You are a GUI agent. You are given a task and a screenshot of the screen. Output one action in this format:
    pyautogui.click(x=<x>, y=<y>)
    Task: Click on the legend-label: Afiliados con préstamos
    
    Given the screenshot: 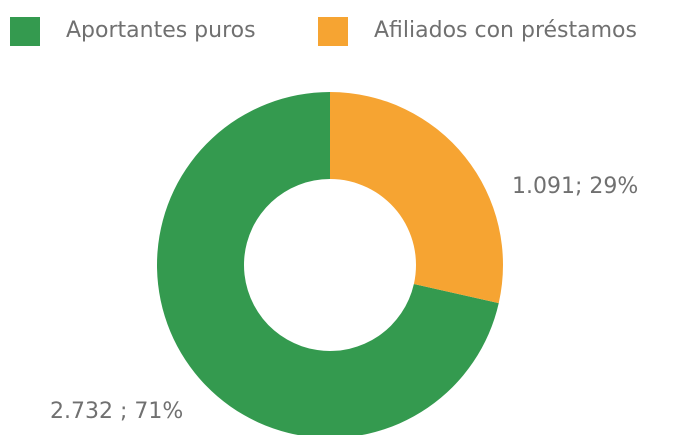 What is the action you would take?
    pyautogui.click(x=505, y=30)
    